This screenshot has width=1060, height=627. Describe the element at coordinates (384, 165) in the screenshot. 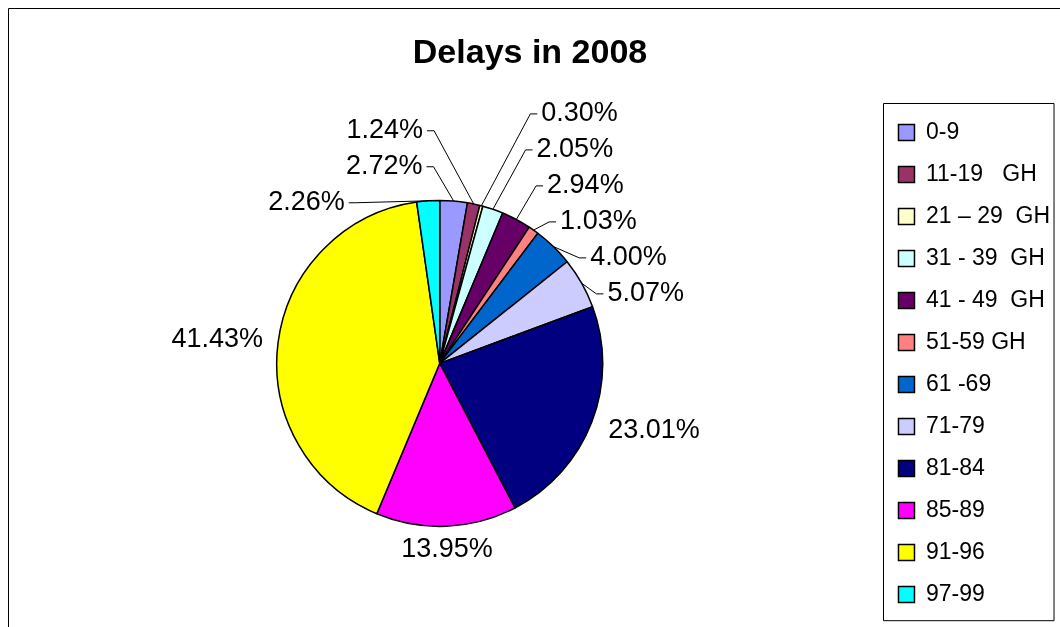

I see `data-label: 2.72%` at that location.